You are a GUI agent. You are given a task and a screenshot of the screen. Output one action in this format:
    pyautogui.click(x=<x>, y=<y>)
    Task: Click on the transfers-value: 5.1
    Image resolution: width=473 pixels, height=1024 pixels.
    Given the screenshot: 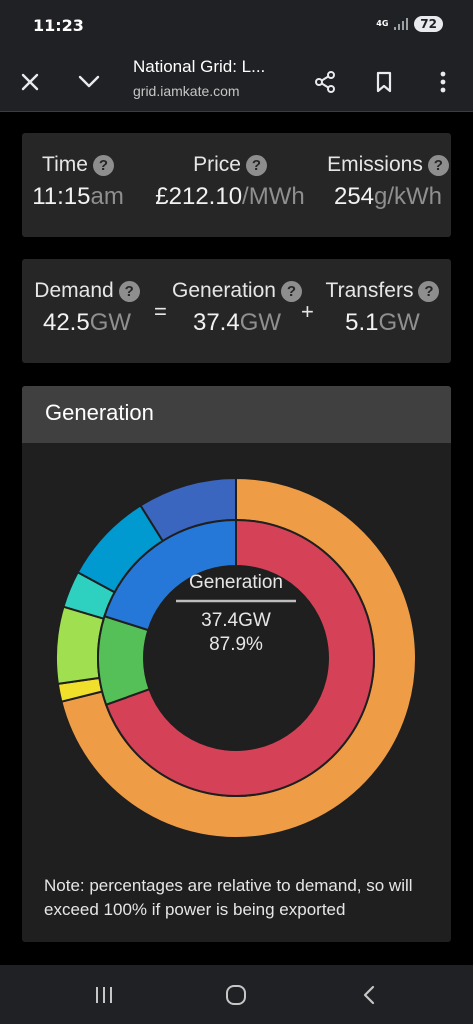 What is the action you would take?
    pyautogui.click(x=362, y=322)
    